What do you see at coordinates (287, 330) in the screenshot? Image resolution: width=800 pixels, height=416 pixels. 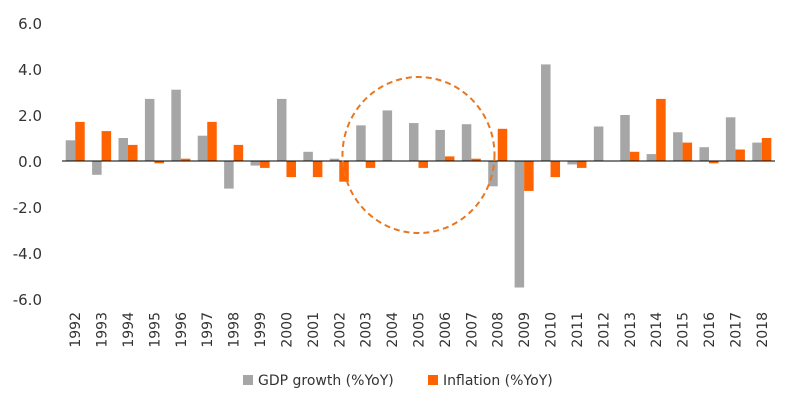 I see `x-tick-label-2000: 2000` at bounding box center [287, 330].